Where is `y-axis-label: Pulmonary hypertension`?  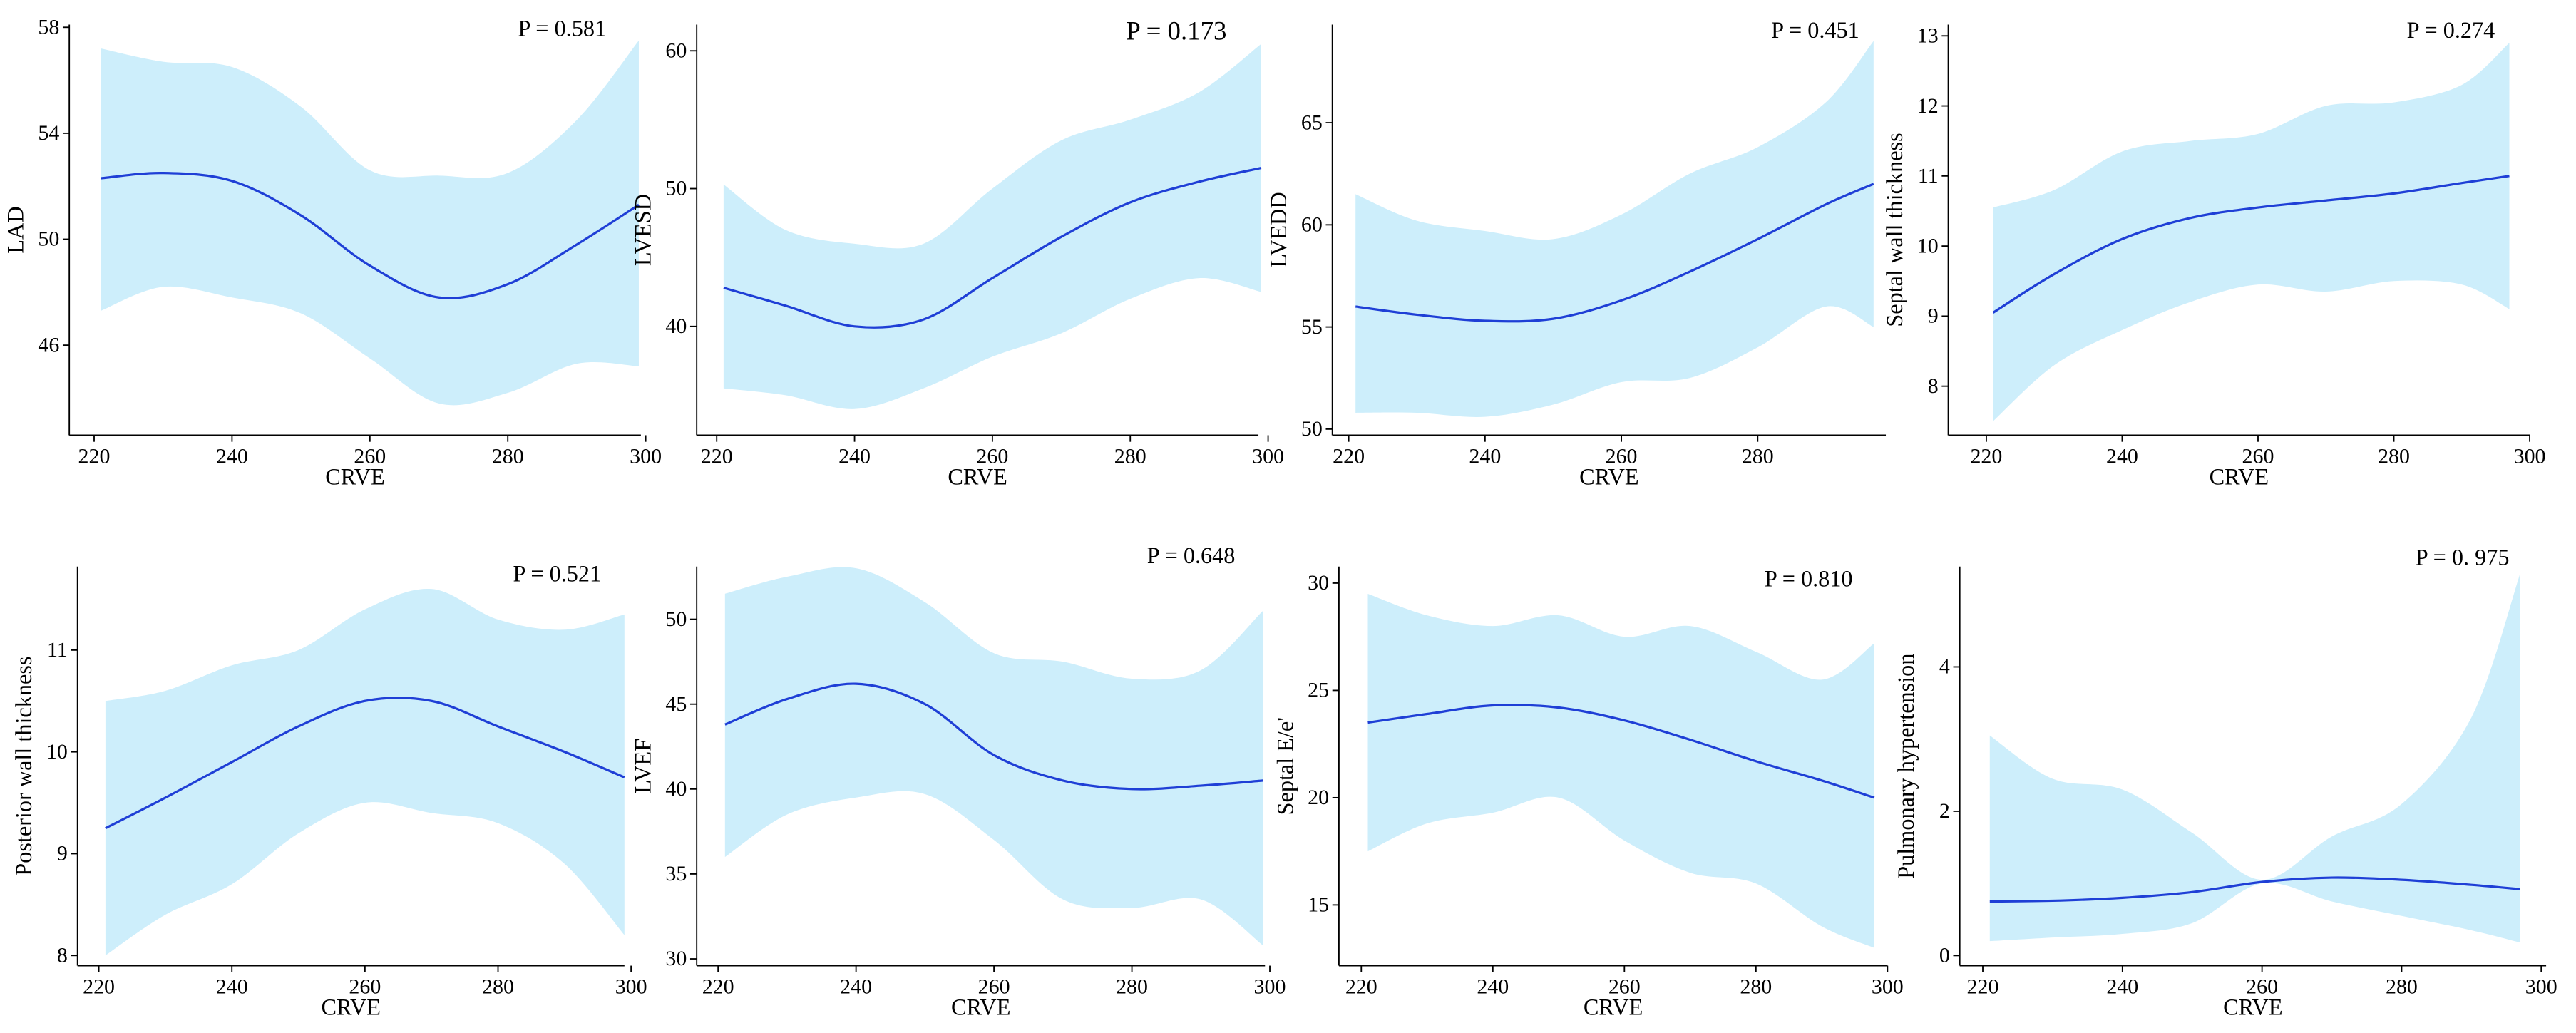
y-axis-label: Pulmonary hypertension is located at coordinates (1906, 766).